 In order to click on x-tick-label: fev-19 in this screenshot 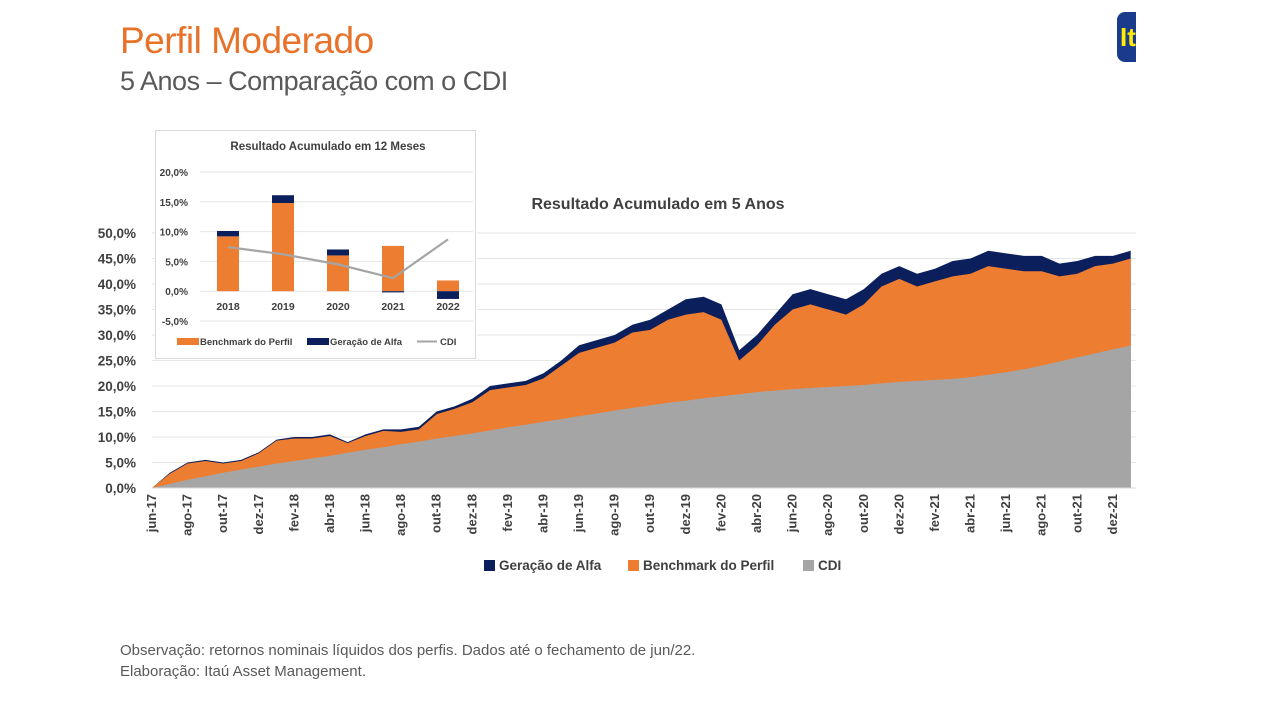, I will do `click(507, 513)`.